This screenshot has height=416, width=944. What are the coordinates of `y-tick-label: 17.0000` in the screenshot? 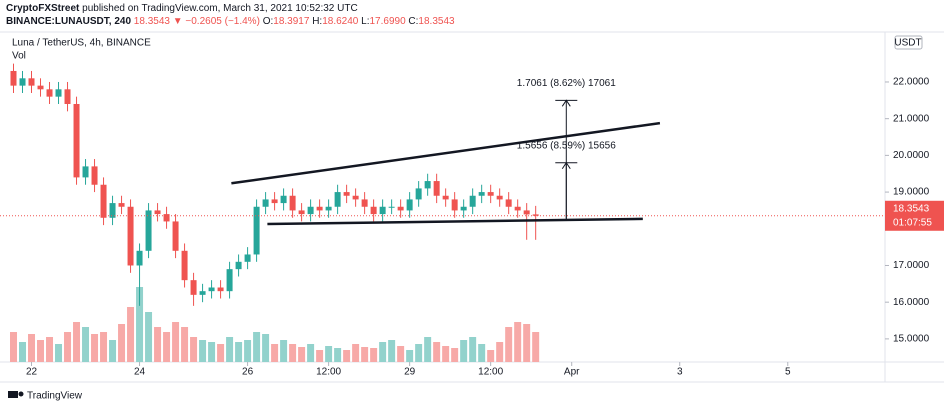 It's located at (911, 265).